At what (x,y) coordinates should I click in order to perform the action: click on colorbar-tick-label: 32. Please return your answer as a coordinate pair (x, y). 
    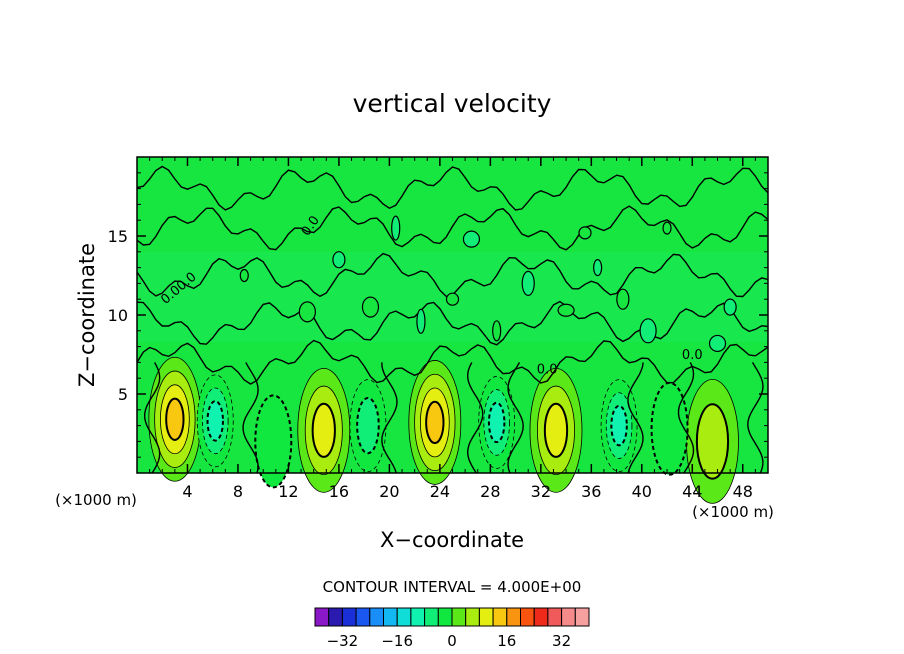
    Looking at the image, I should click on (561, 641).